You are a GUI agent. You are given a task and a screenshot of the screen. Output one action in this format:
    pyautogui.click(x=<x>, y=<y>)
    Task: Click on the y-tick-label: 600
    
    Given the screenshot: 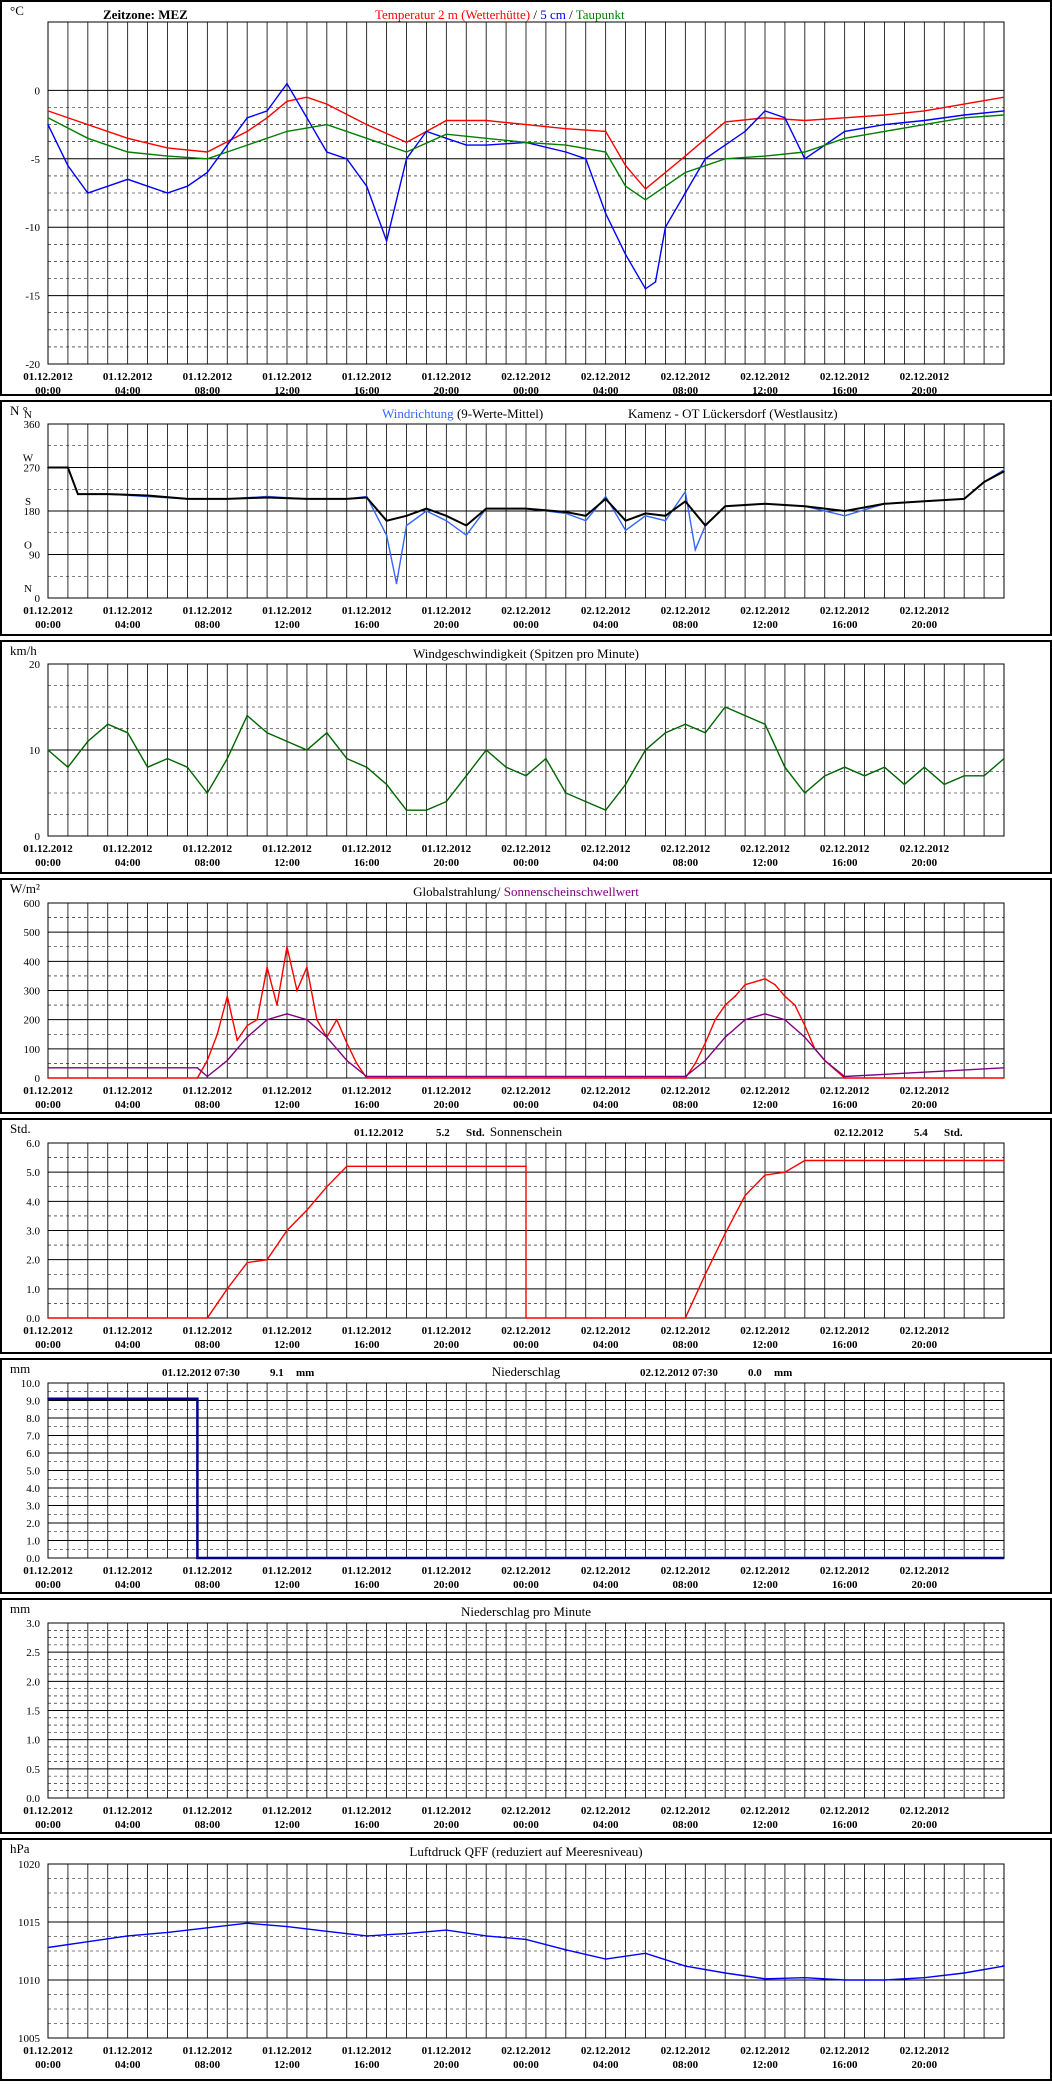 What is the action you would take?
    pyautogui.click(x=32, y=904)
    